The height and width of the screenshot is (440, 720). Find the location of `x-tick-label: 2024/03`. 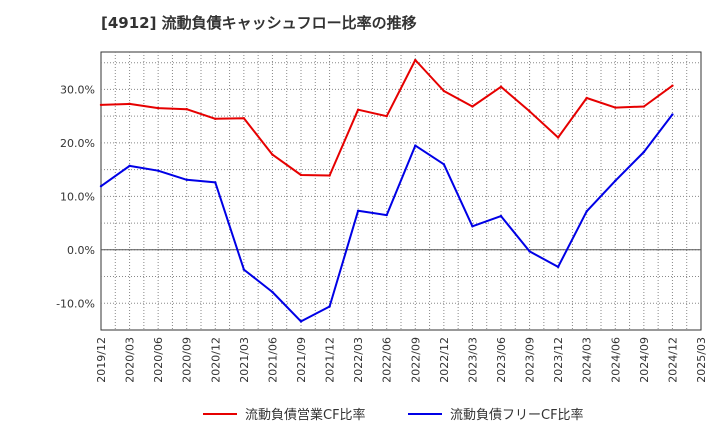

x-tick-label: 2024/03 is located at coordinates (587, 360).